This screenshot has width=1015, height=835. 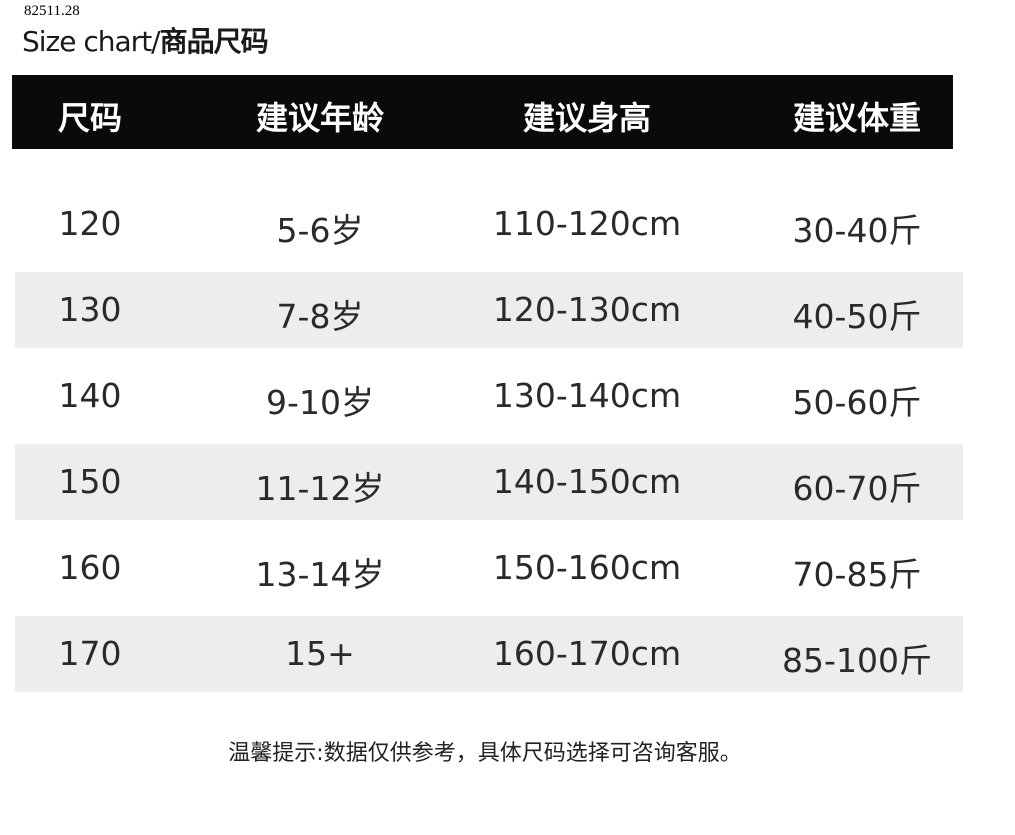 I want to click on title-en: Size chart/, so click(x=91, y=41).